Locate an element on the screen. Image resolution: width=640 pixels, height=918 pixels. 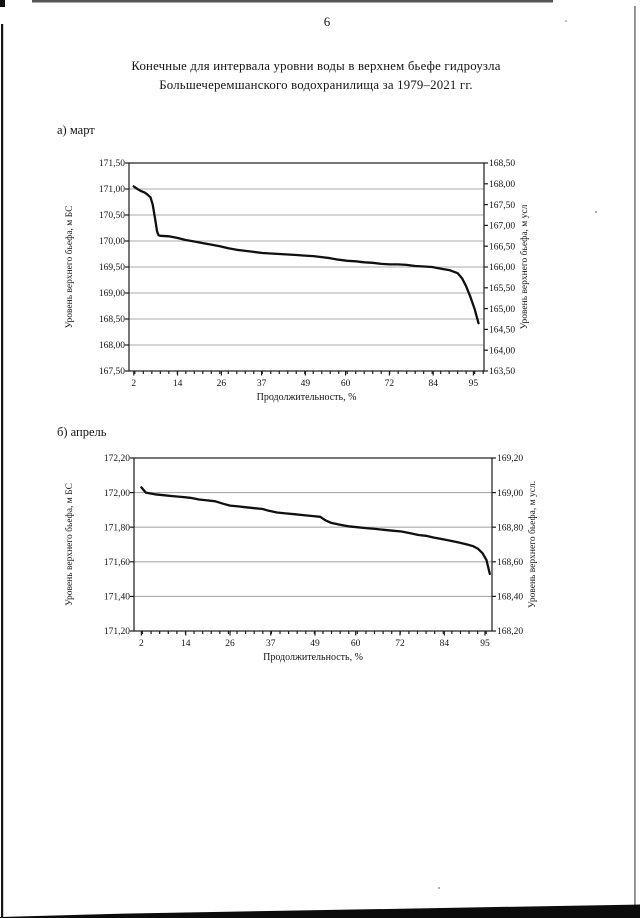
y-left-tick-label: 171,40 is located at coordinates (117, 598).